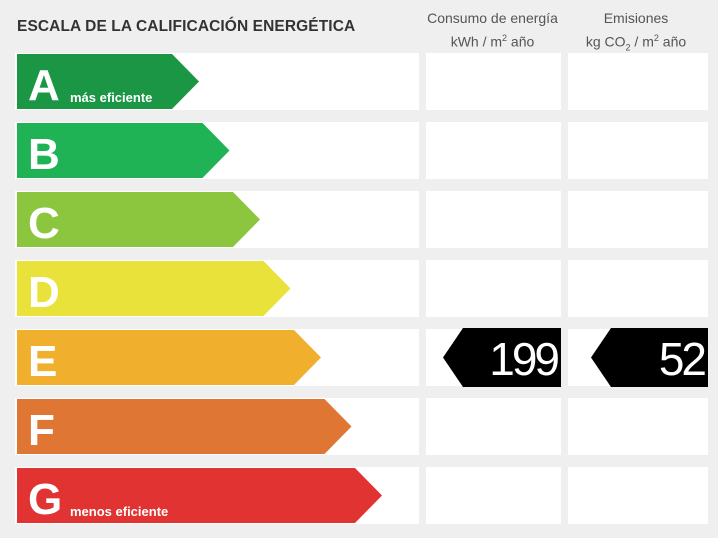 Image resolution: width=718 pixels, height=538 pixels. I want to click on rating-bar-e, so click(169, 357).